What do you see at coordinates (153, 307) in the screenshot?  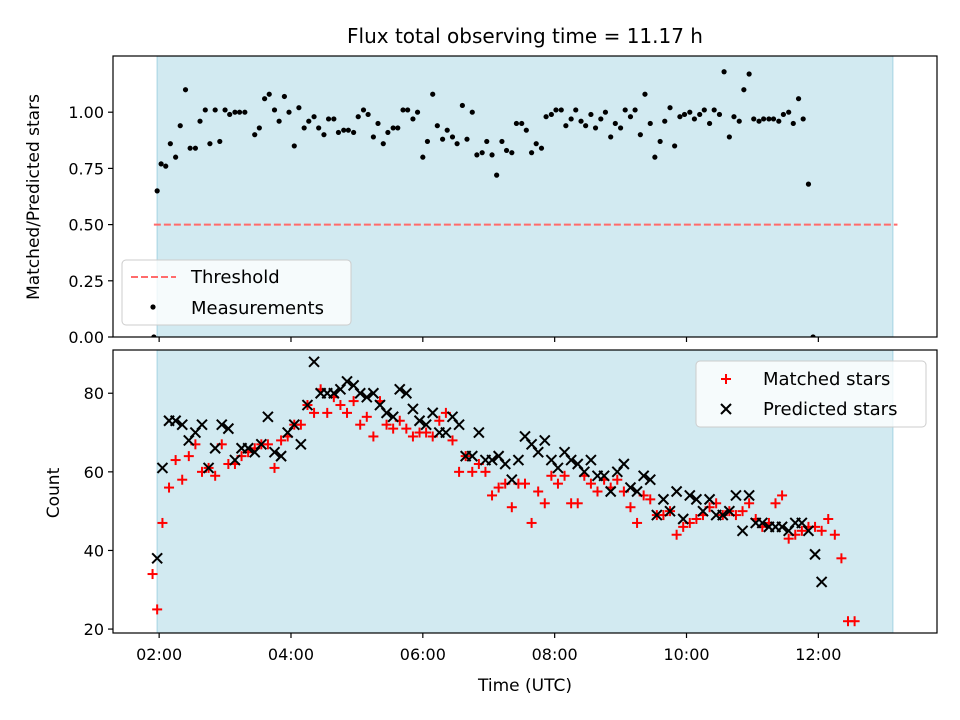 I see `legend-measurements-swatch` at bounding box center [153, 307].